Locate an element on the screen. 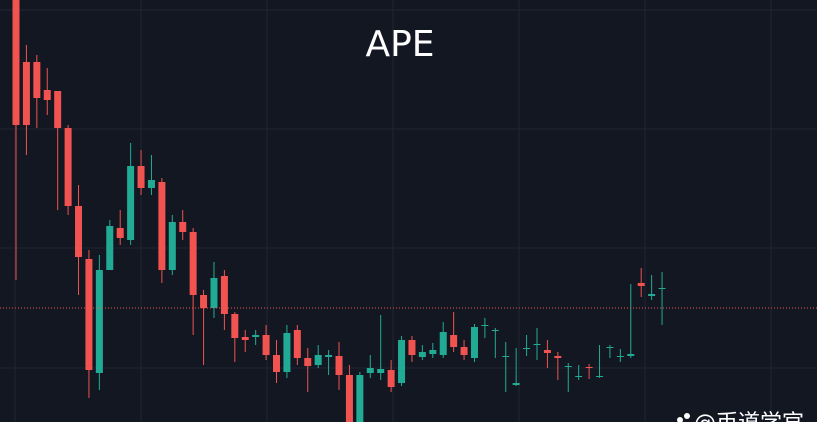 The width and height of the screenshot is (817, 422). watermark: @币道学官 is located at coordinates (749, 416).